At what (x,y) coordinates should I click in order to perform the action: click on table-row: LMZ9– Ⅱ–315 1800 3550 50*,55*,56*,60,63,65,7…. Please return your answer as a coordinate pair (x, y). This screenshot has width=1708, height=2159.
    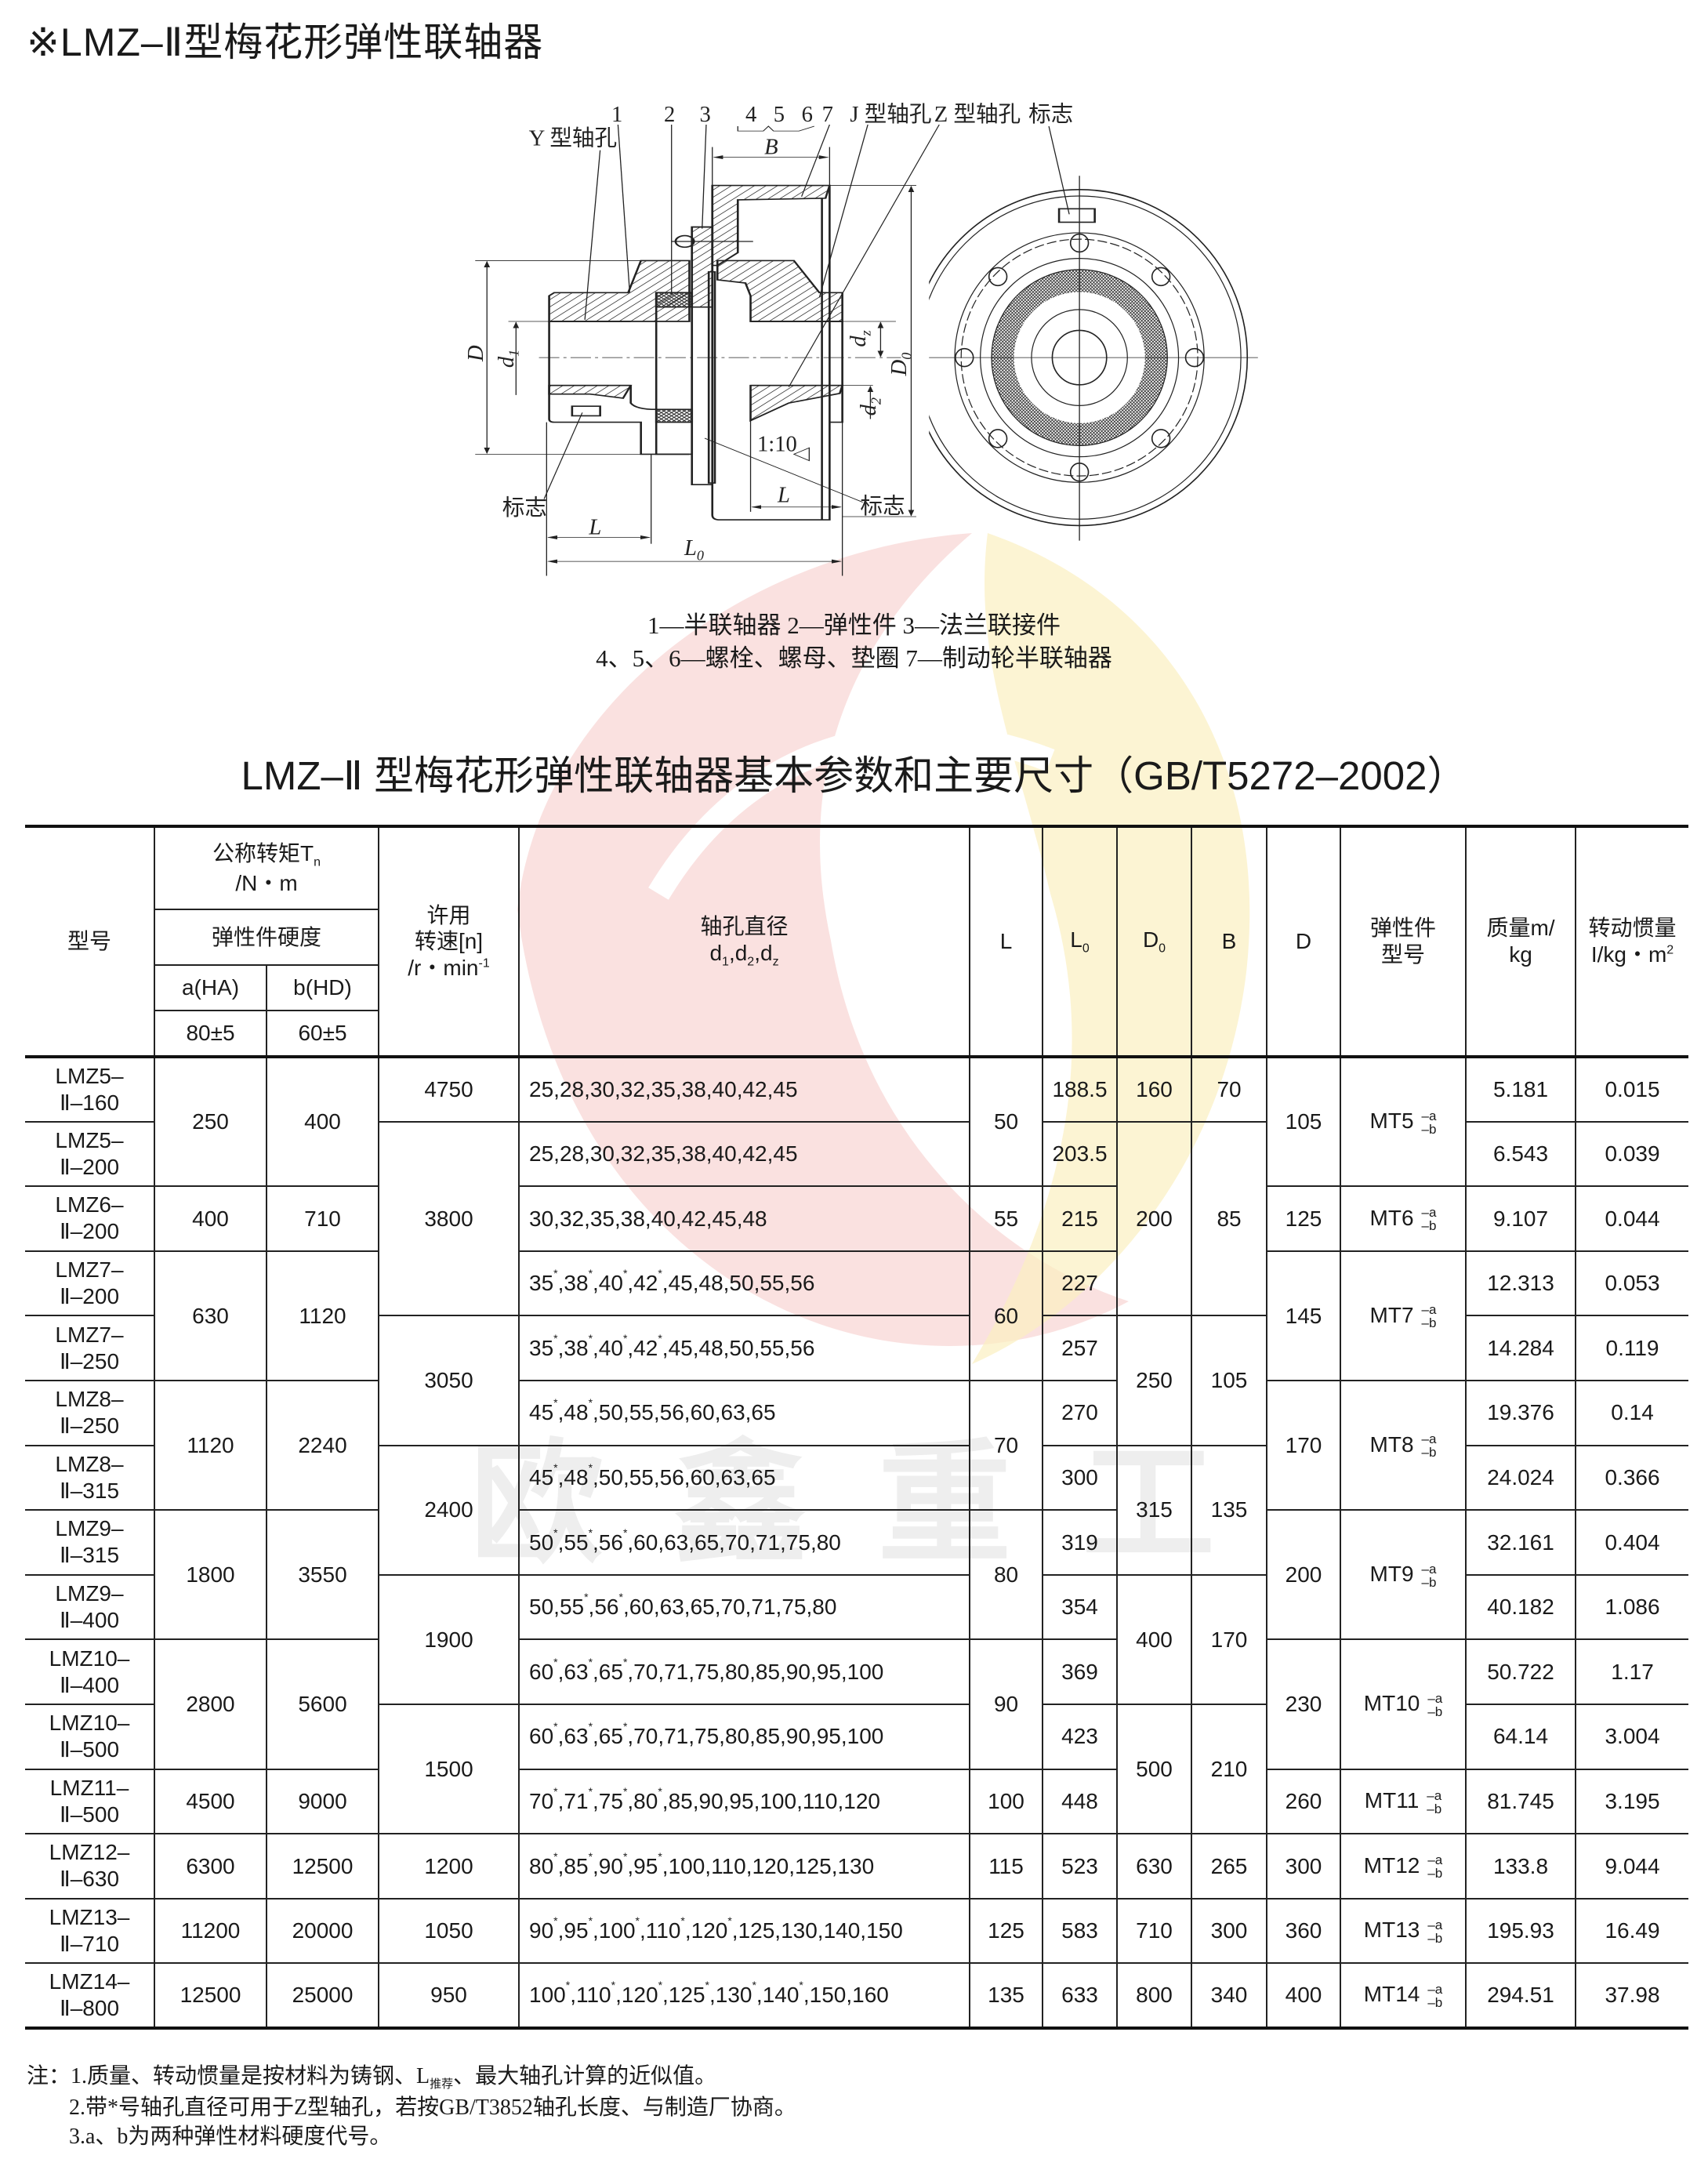
    Looking at the image, I should click on (857, 1575).